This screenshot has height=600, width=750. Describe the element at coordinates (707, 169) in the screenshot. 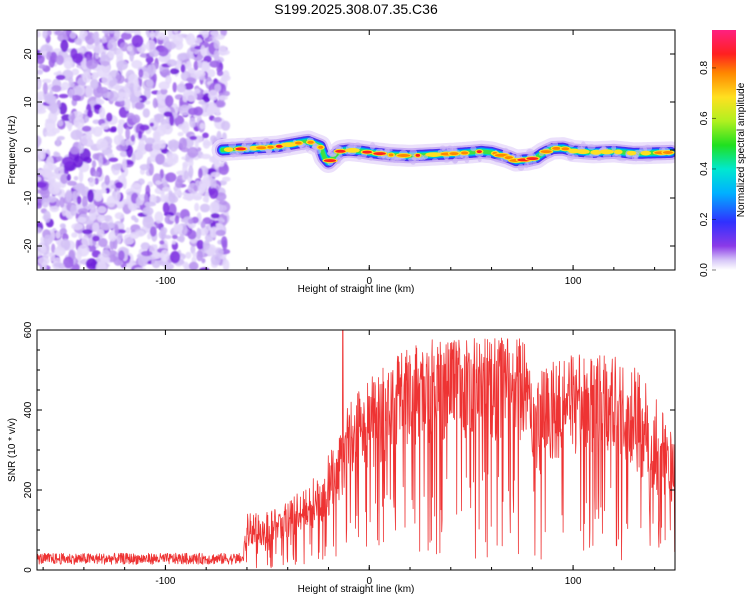

I see `colorbar-ticks: 0.0 0.2 0.4 0.6 0.8` at that location.